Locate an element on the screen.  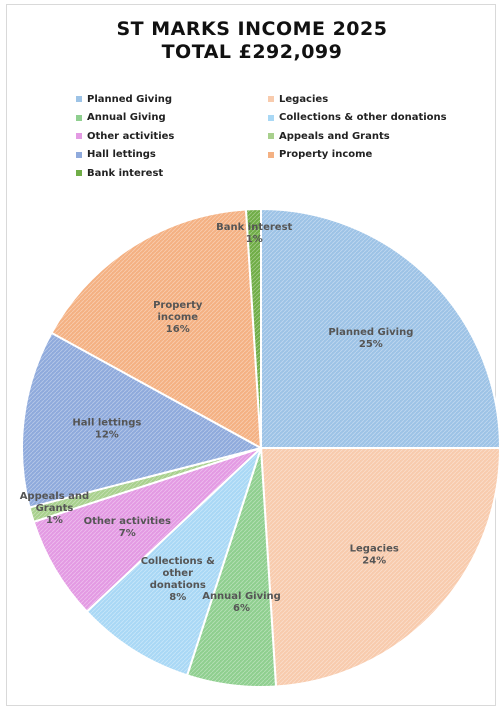
legend-item: Appeals and Grants is located at coordinates (329, 136).